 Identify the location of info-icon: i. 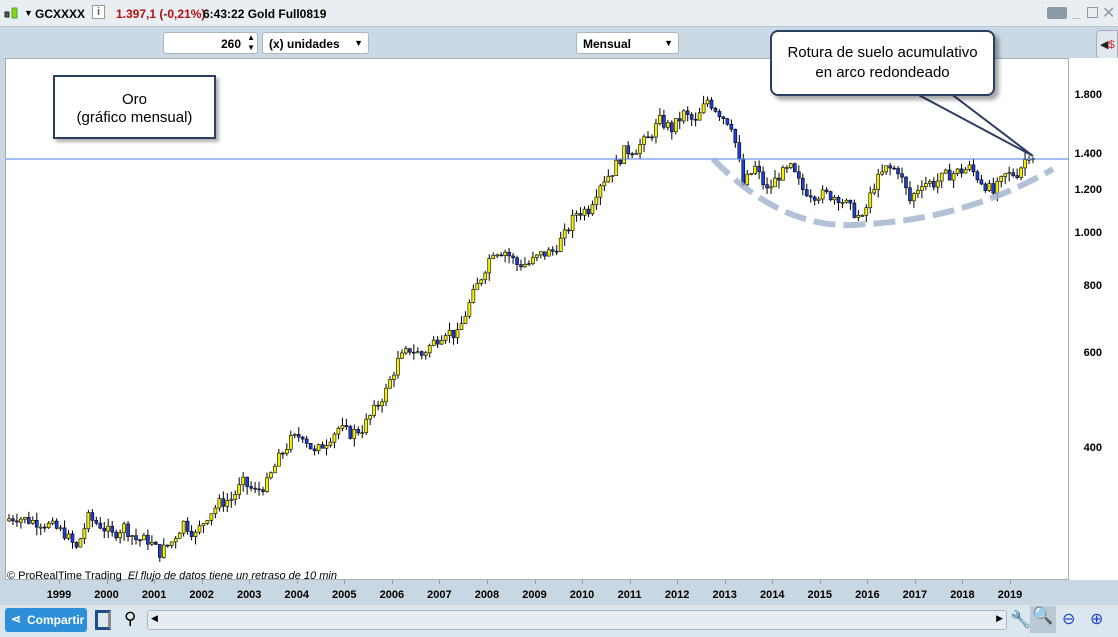
(98, 12).